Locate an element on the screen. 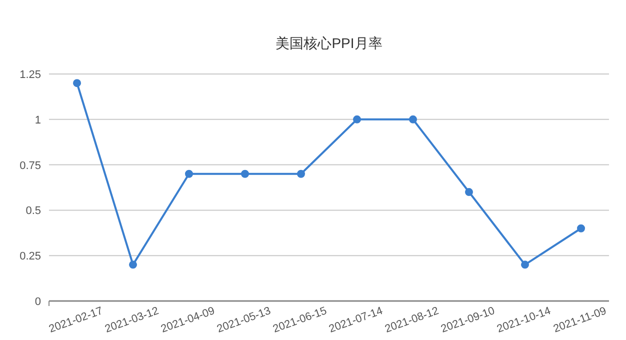 Image resolution: width=626 pixels, height=340 pixels. chart-title: 美国核心PPI月率 is located at coordinates (329, 43).